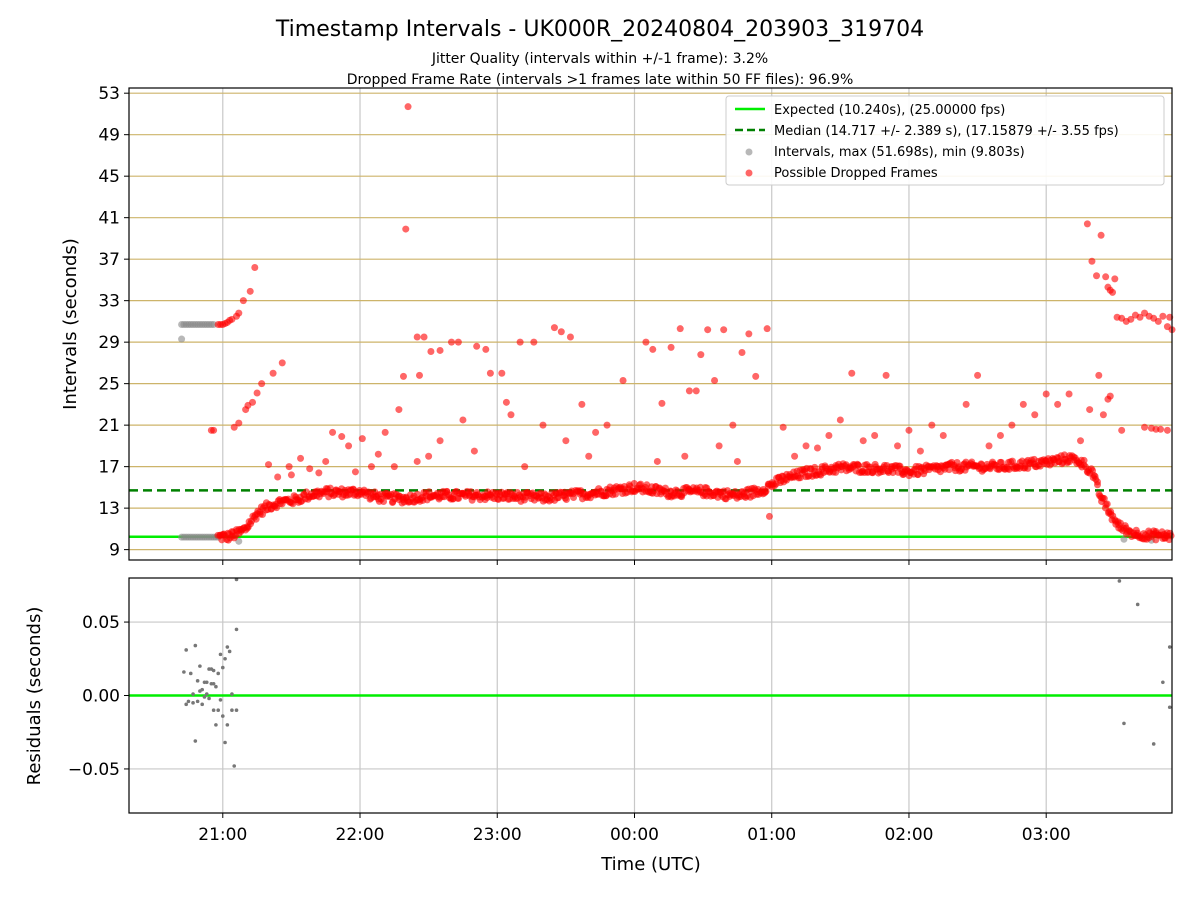  I want to click on intervals-y-tick-label: 21, so click(109, 426).